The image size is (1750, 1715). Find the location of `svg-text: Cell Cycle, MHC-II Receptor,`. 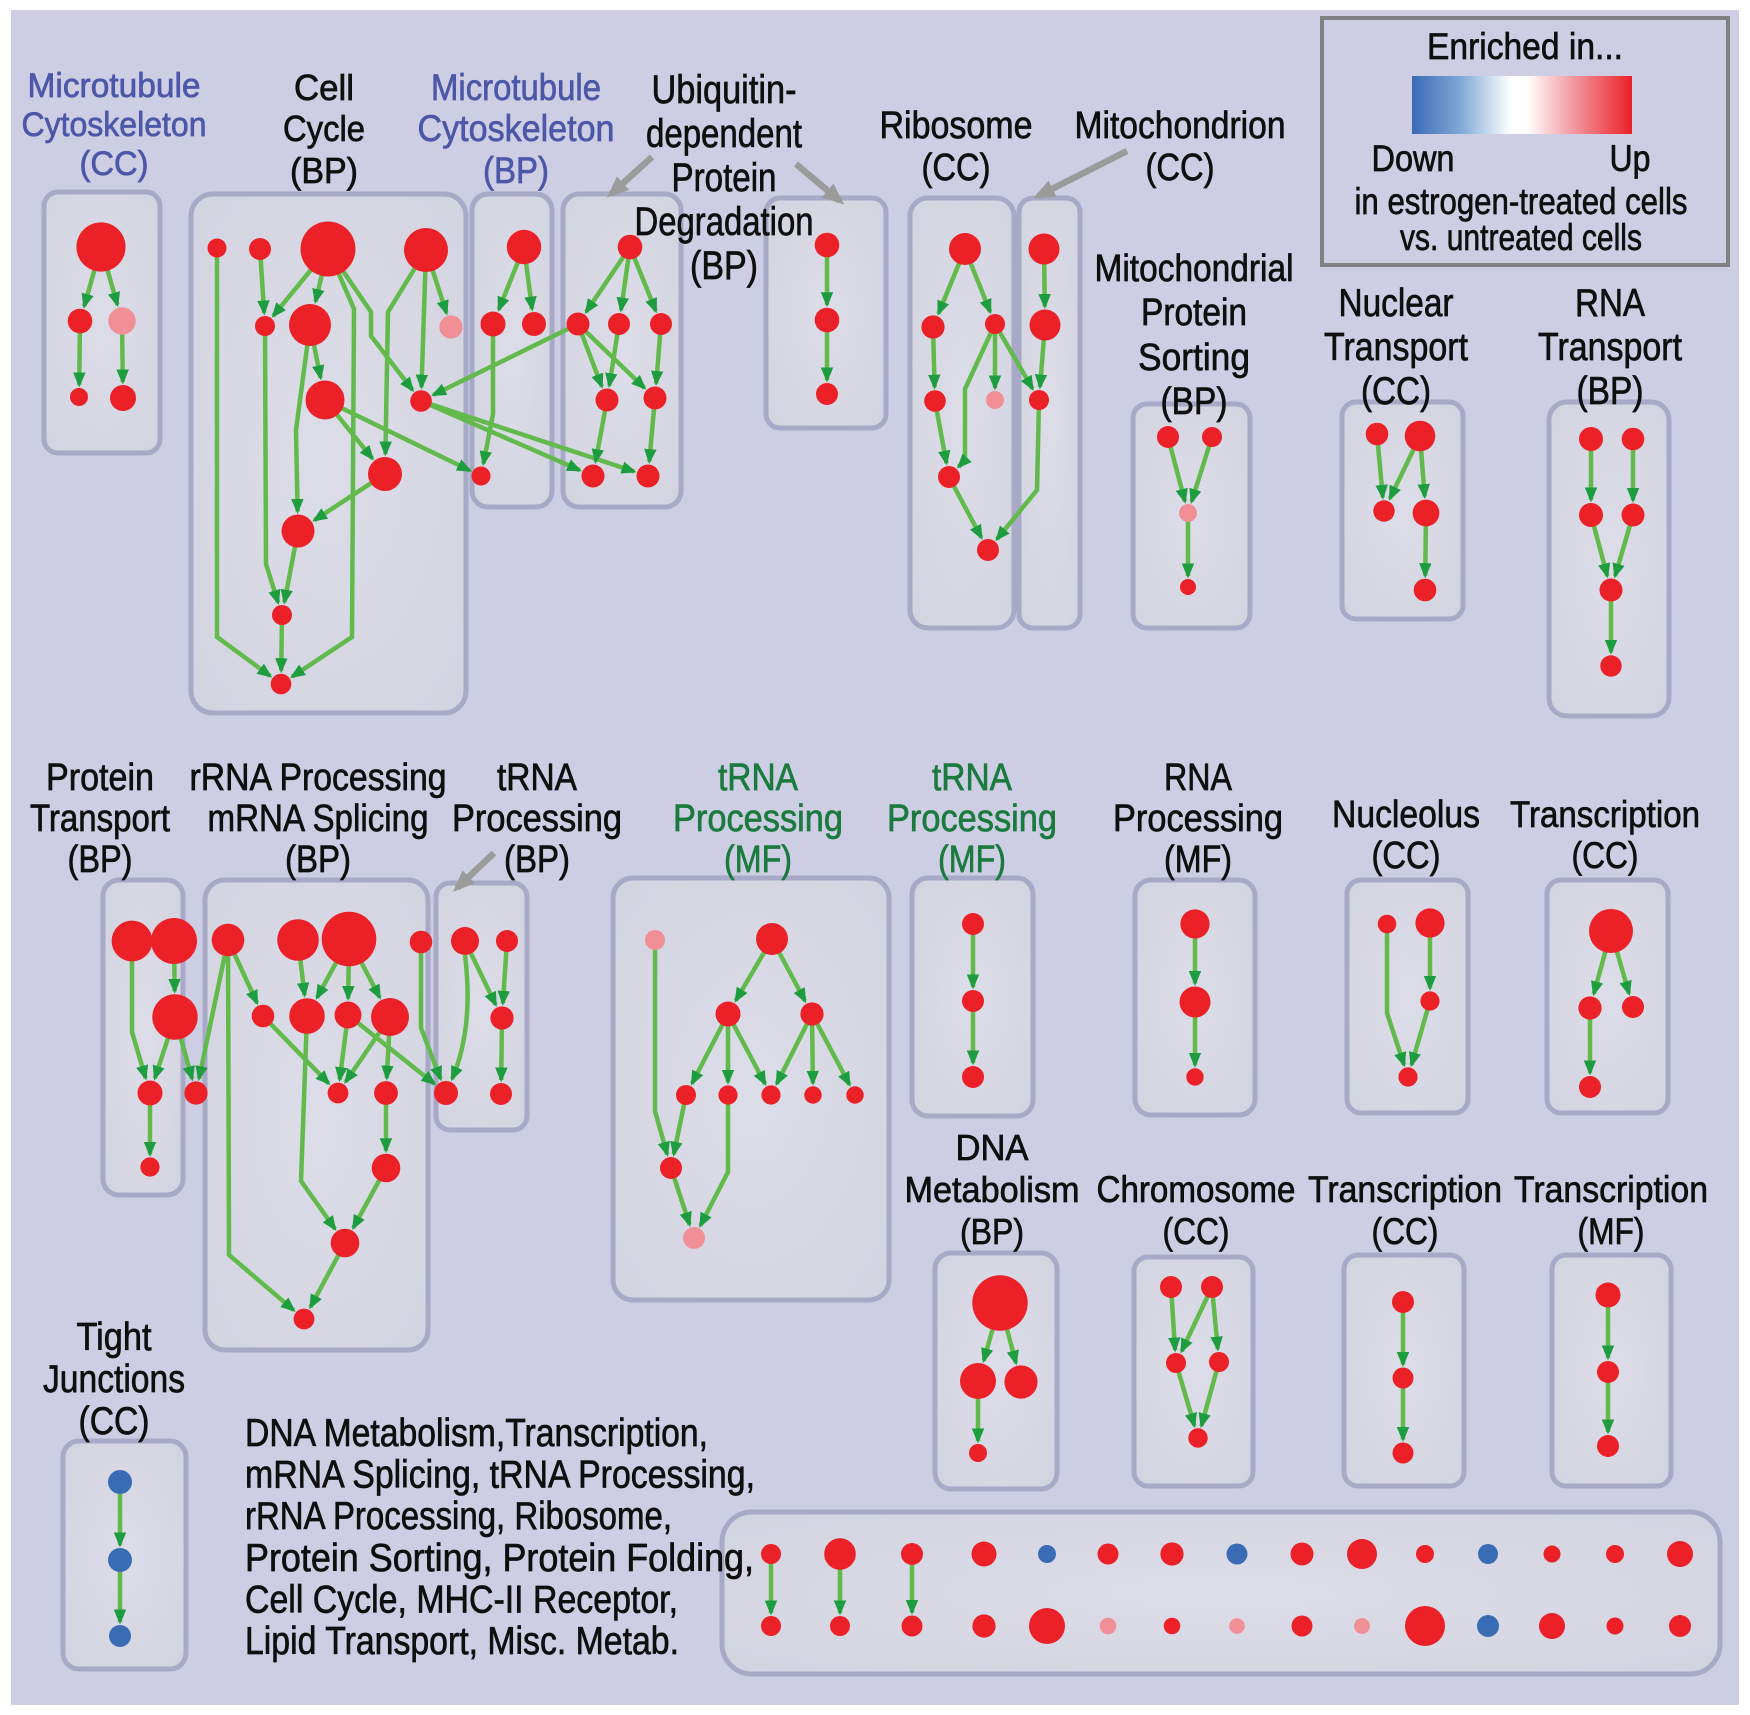

svg-text: Cell Cycle, MHC-II Receptor, is located at coordinates (461, 1599).